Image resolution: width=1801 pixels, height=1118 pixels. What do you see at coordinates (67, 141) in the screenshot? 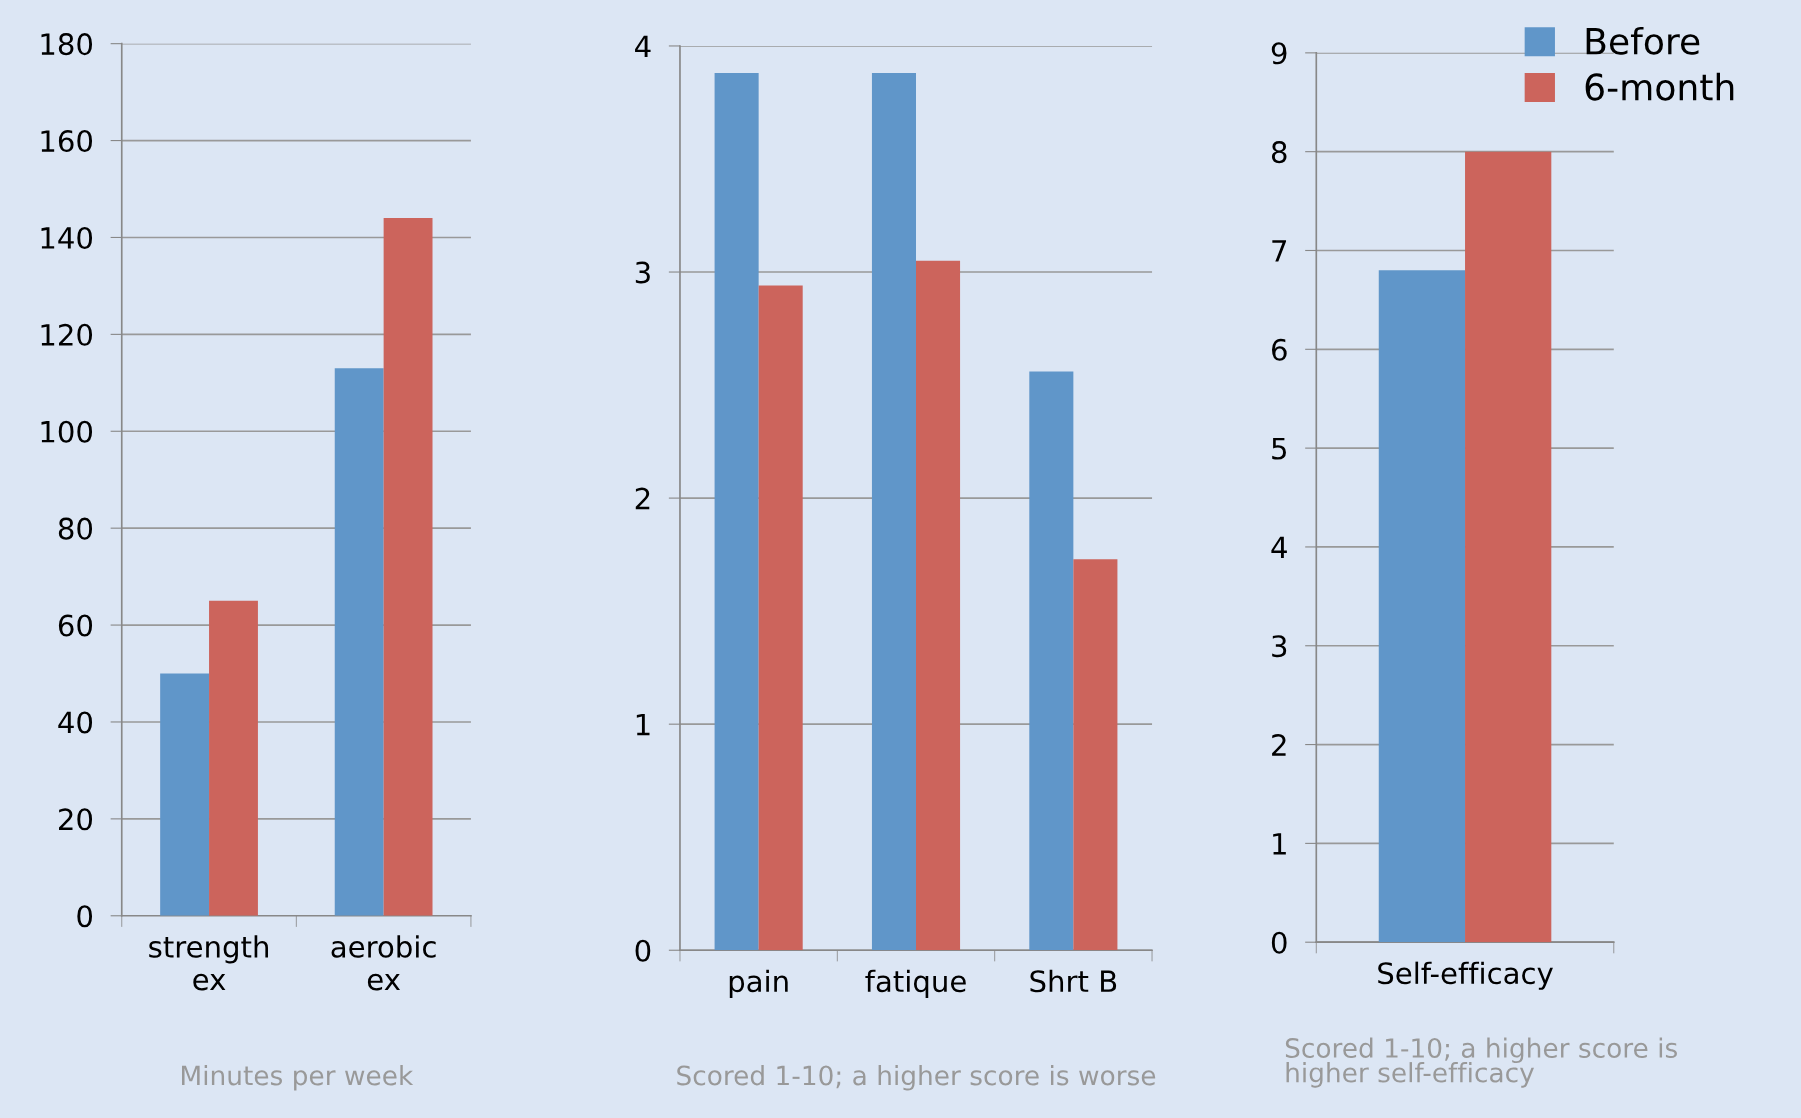
I see `y-tick-label: 160` at bounding box center [67, 141].